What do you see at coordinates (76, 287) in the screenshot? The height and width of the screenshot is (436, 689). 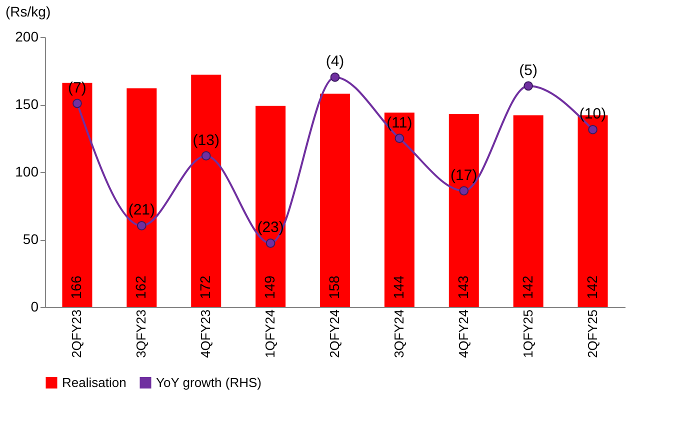 I see `data-label: 166` at bounding box center [76, 287].